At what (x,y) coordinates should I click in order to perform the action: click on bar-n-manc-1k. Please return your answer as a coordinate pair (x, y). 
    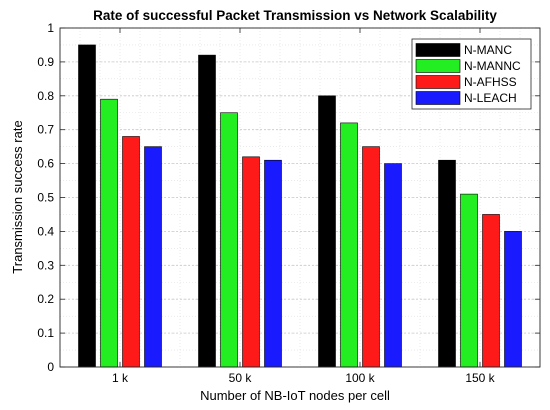
    Looking at the image, I should click on (87, 206).